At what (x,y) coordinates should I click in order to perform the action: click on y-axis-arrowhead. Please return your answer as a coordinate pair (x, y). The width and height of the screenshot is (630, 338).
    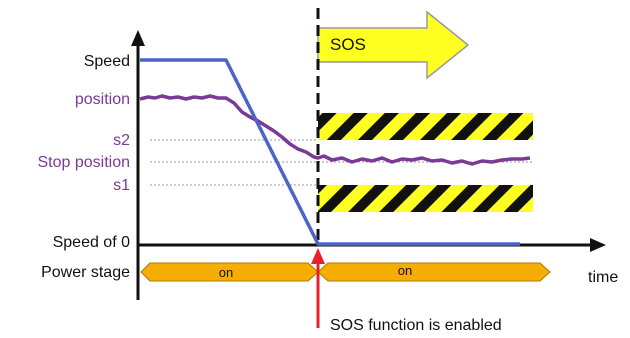
    Looking at the image, I should click on (138, 38).